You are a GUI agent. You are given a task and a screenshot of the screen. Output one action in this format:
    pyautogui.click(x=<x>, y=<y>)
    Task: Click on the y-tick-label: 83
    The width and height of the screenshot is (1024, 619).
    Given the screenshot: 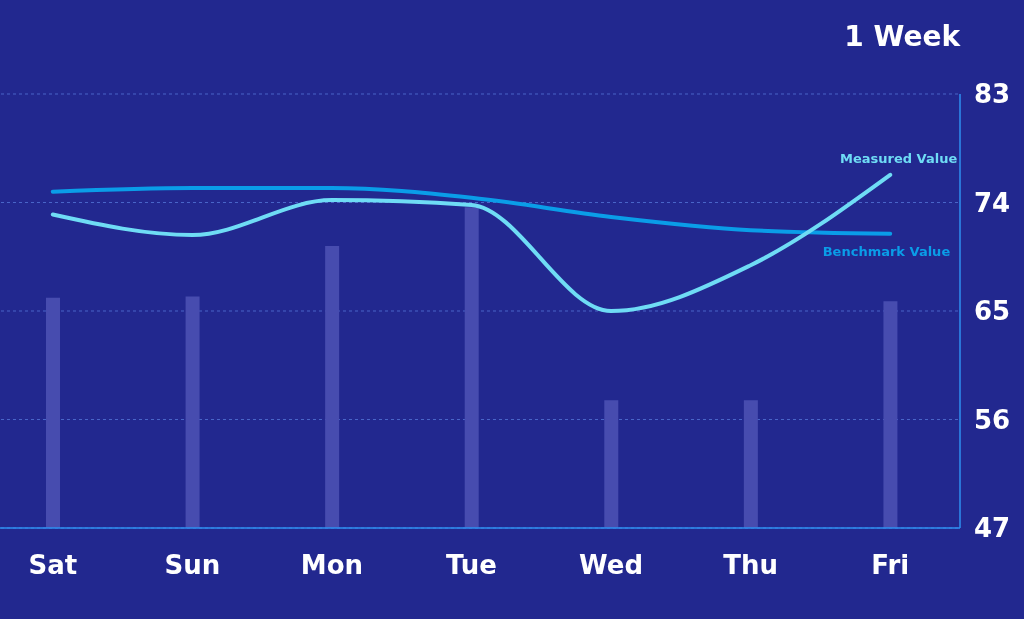 What is the action you would take?
    pyautogui.click(x=992, y=94)
    